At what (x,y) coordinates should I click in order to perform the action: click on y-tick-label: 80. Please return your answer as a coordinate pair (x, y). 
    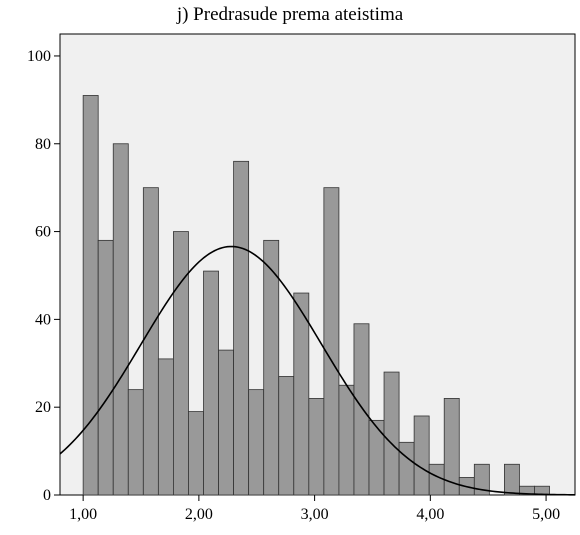
    Looking at the image, I should click on (43, 144).